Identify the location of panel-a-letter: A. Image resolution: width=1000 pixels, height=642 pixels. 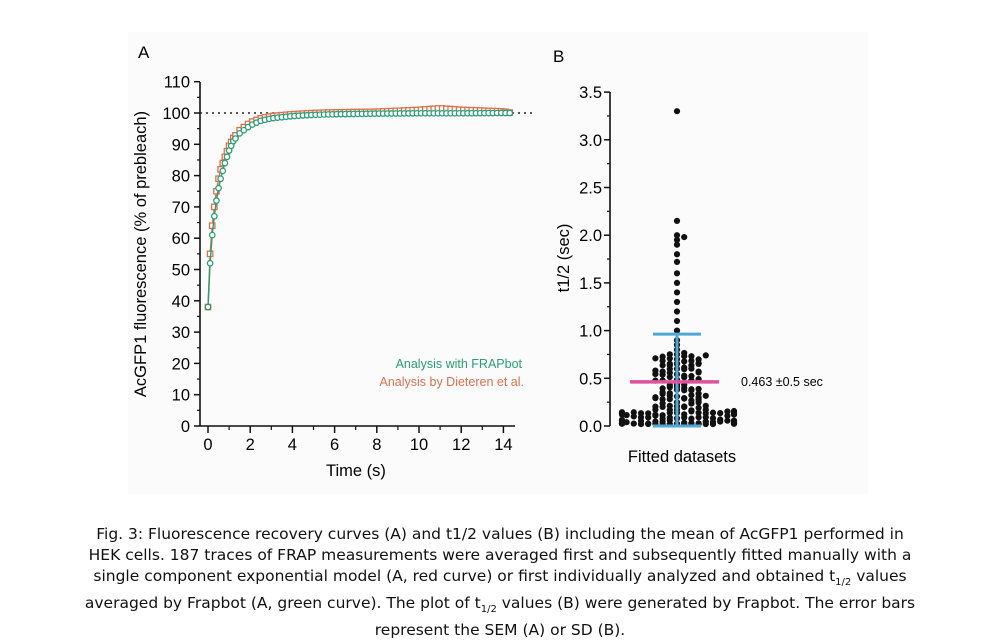
(144, 52).